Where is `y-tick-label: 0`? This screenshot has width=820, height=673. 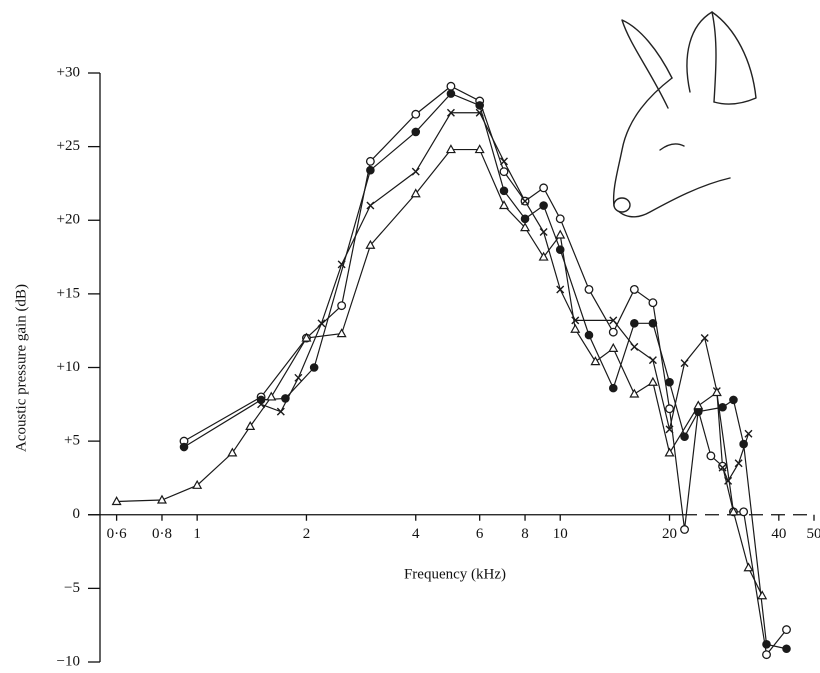 y-tick-label: 0 is located at coordinates (77, 514).